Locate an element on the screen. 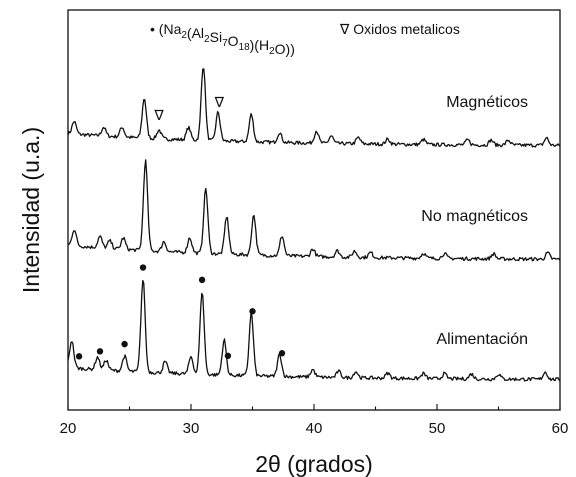 The width and height of the screenshot is (576, 477). legend-entry-zeolite: • (Na2(Al2Si7O18)(H2O)) is located at coordinates (222, 39).